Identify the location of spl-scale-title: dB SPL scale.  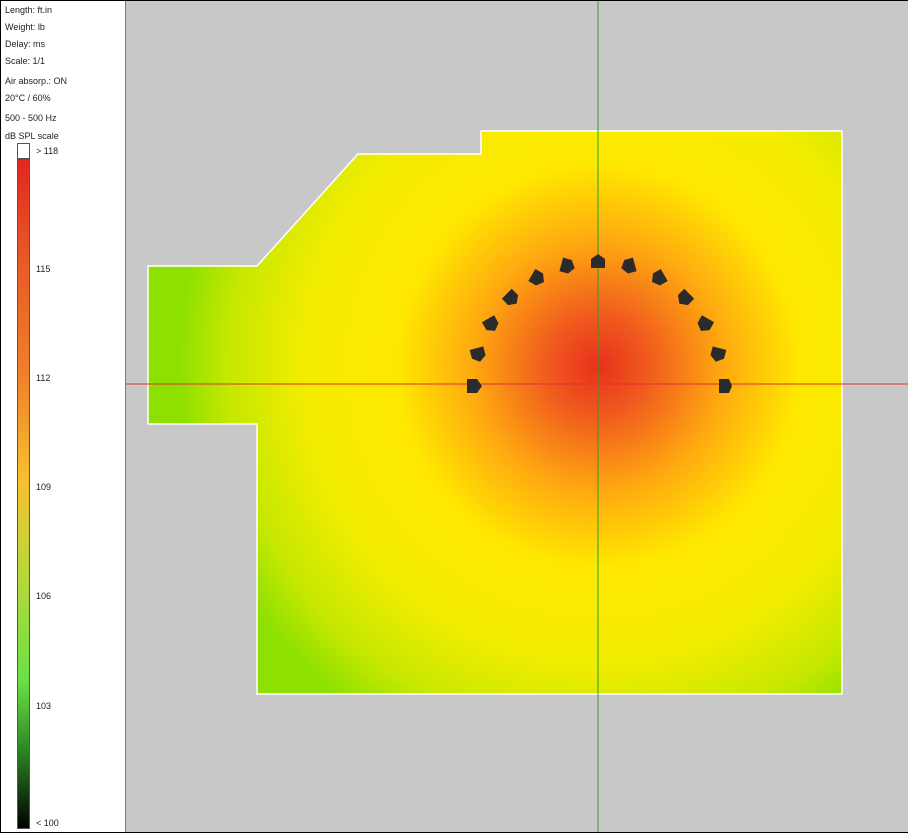
(32, 136).